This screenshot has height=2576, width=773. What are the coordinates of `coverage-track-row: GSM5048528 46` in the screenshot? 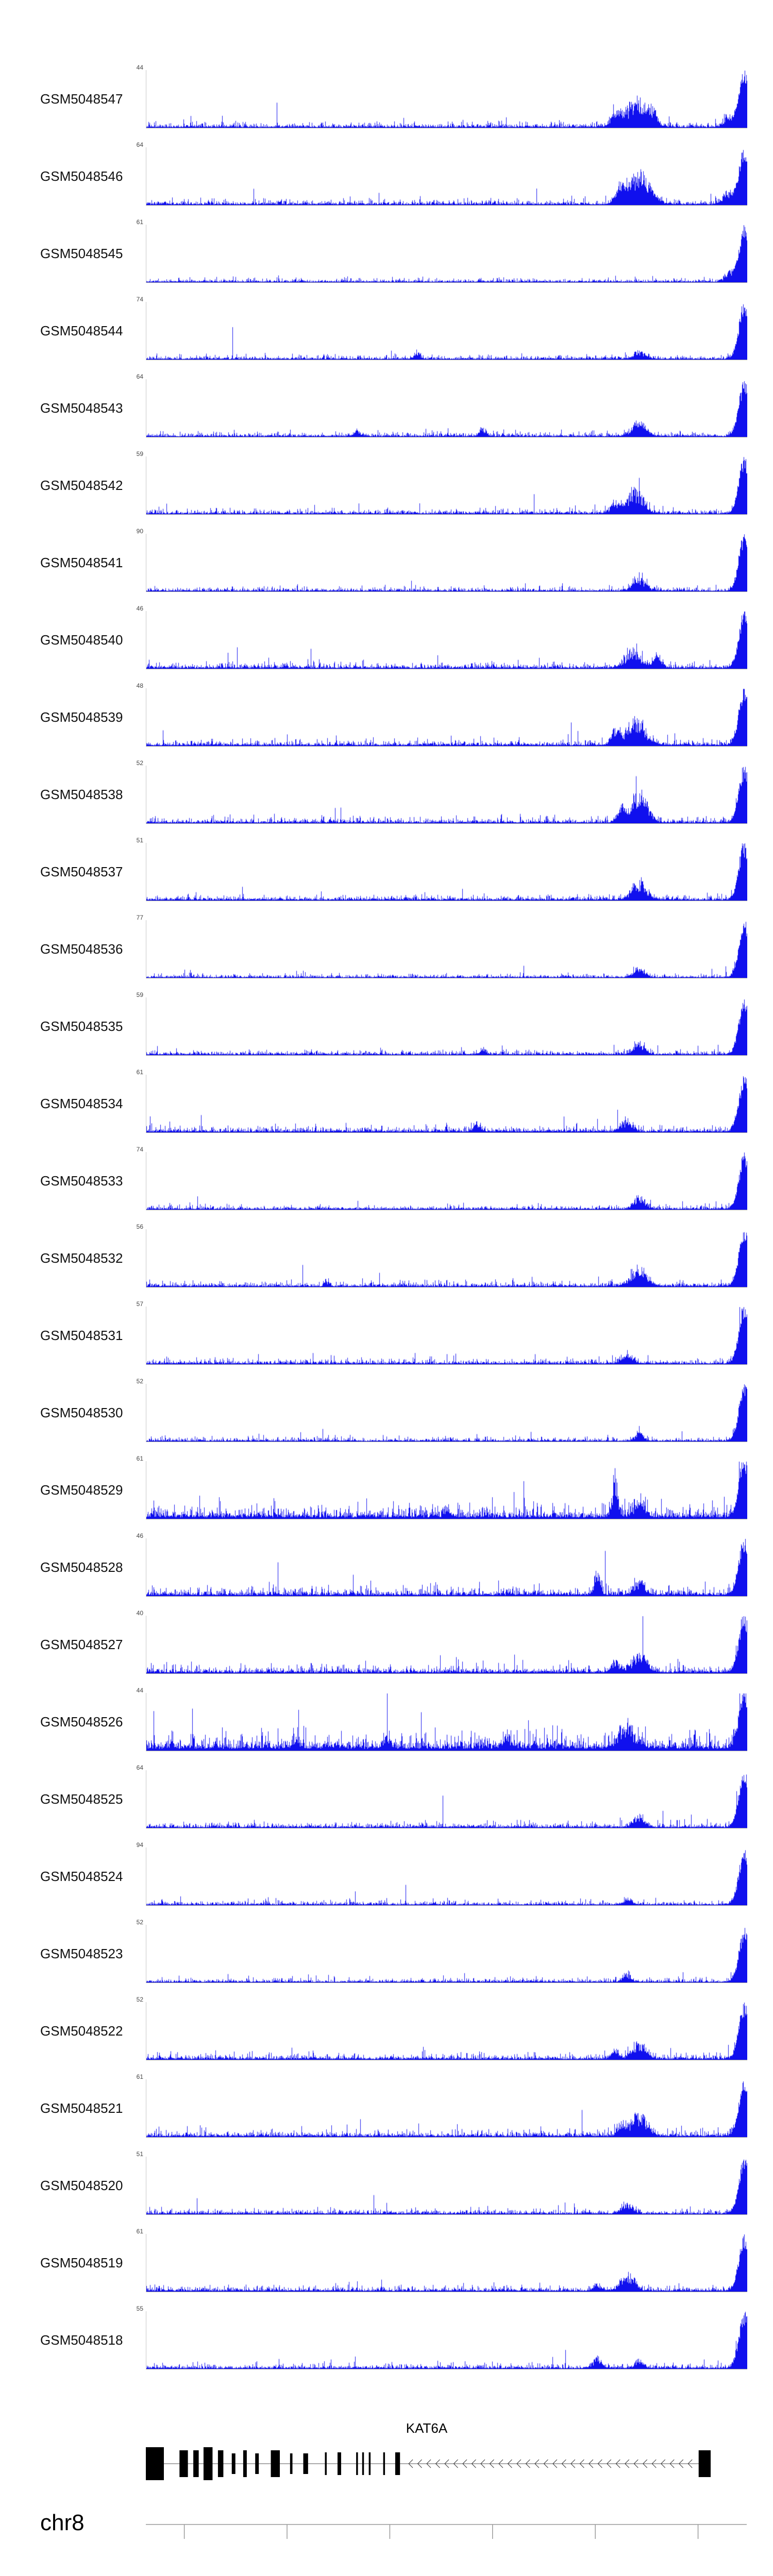 It's located at (386, 1568).